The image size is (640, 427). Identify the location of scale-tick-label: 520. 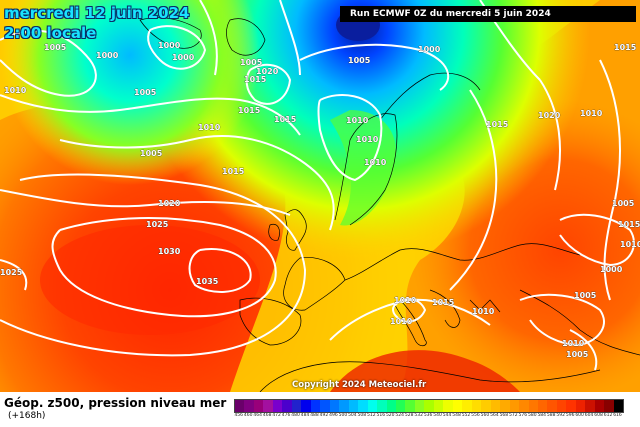
(390, 415).